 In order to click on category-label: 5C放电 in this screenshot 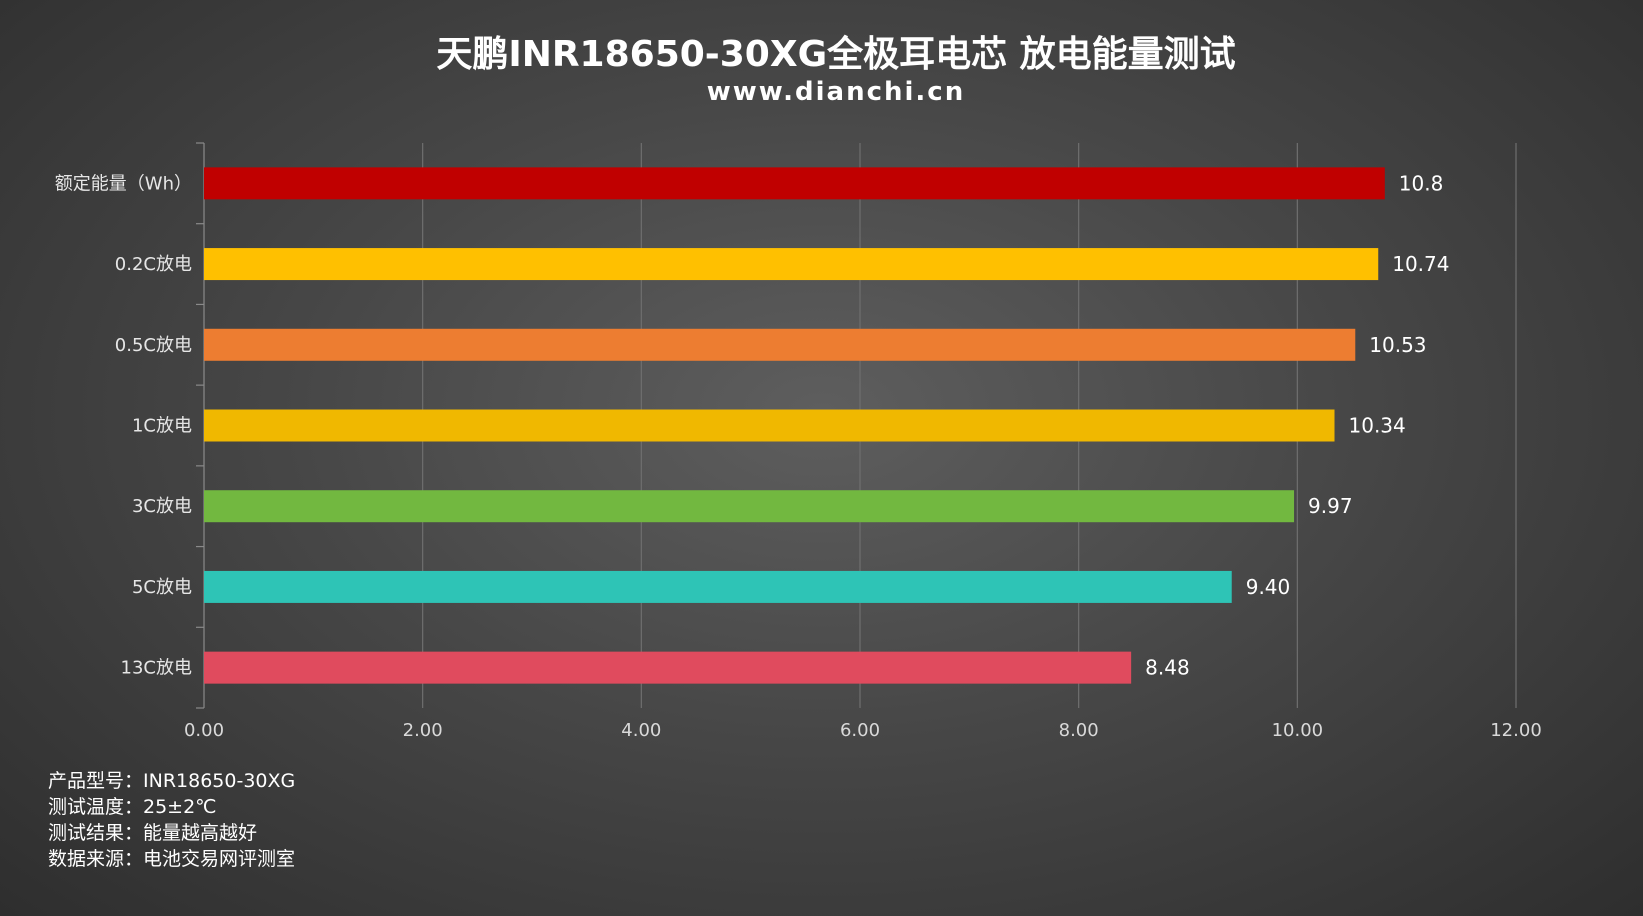, I will do `click(162, 587)`.